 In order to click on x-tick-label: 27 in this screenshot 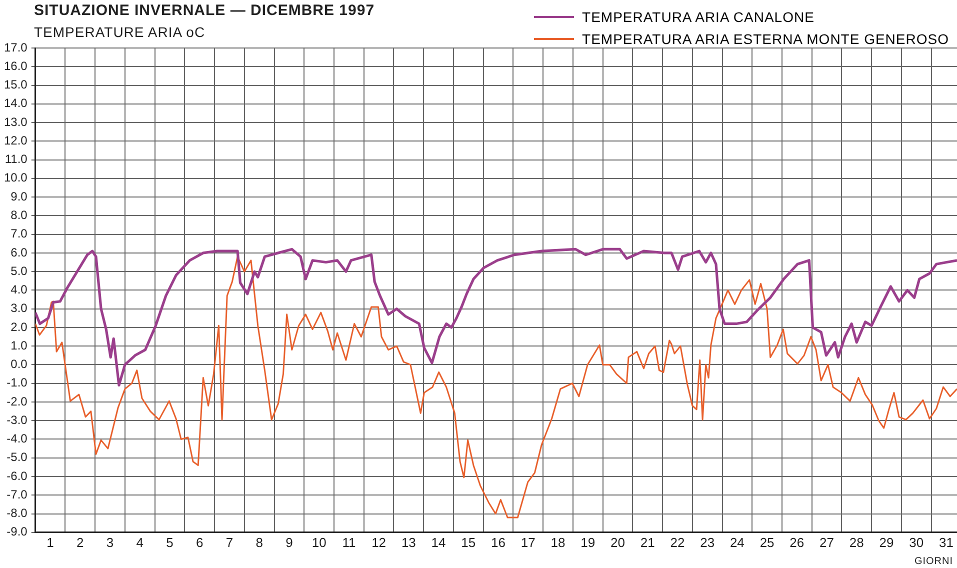, I will do `click(827, 542)`.